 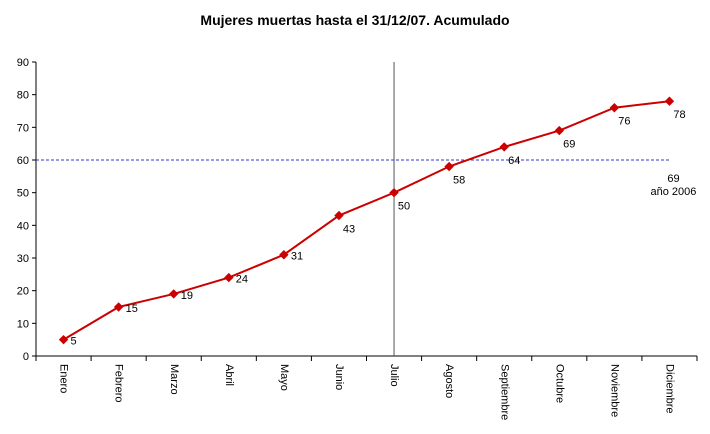 I want to click on x-tick-label: Mayo, so click(x=284, y=377).